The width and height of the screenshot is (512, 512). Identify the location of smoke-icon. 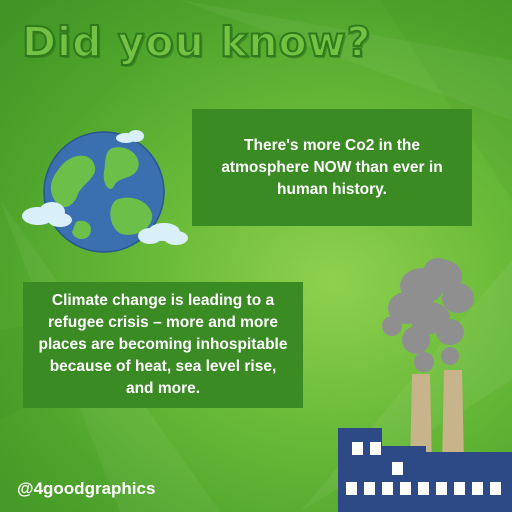
(428, 315).